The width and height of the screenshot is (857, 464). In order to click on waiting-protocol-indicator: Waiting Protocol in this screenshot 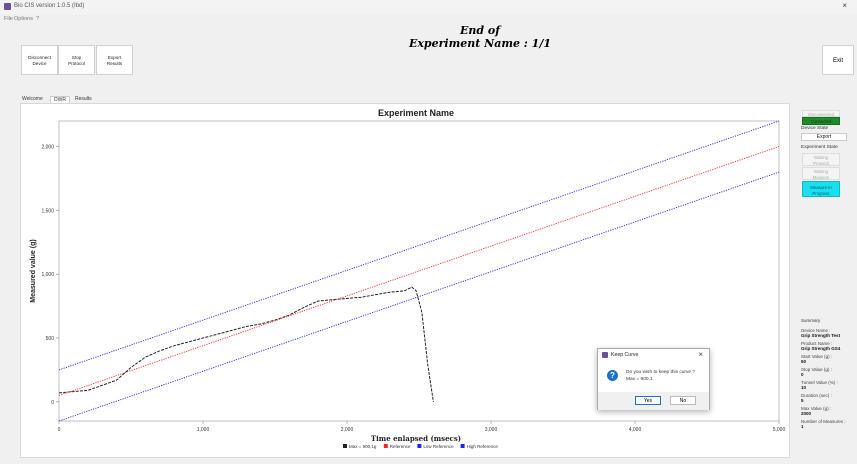, I will do `click(821, 159)`.